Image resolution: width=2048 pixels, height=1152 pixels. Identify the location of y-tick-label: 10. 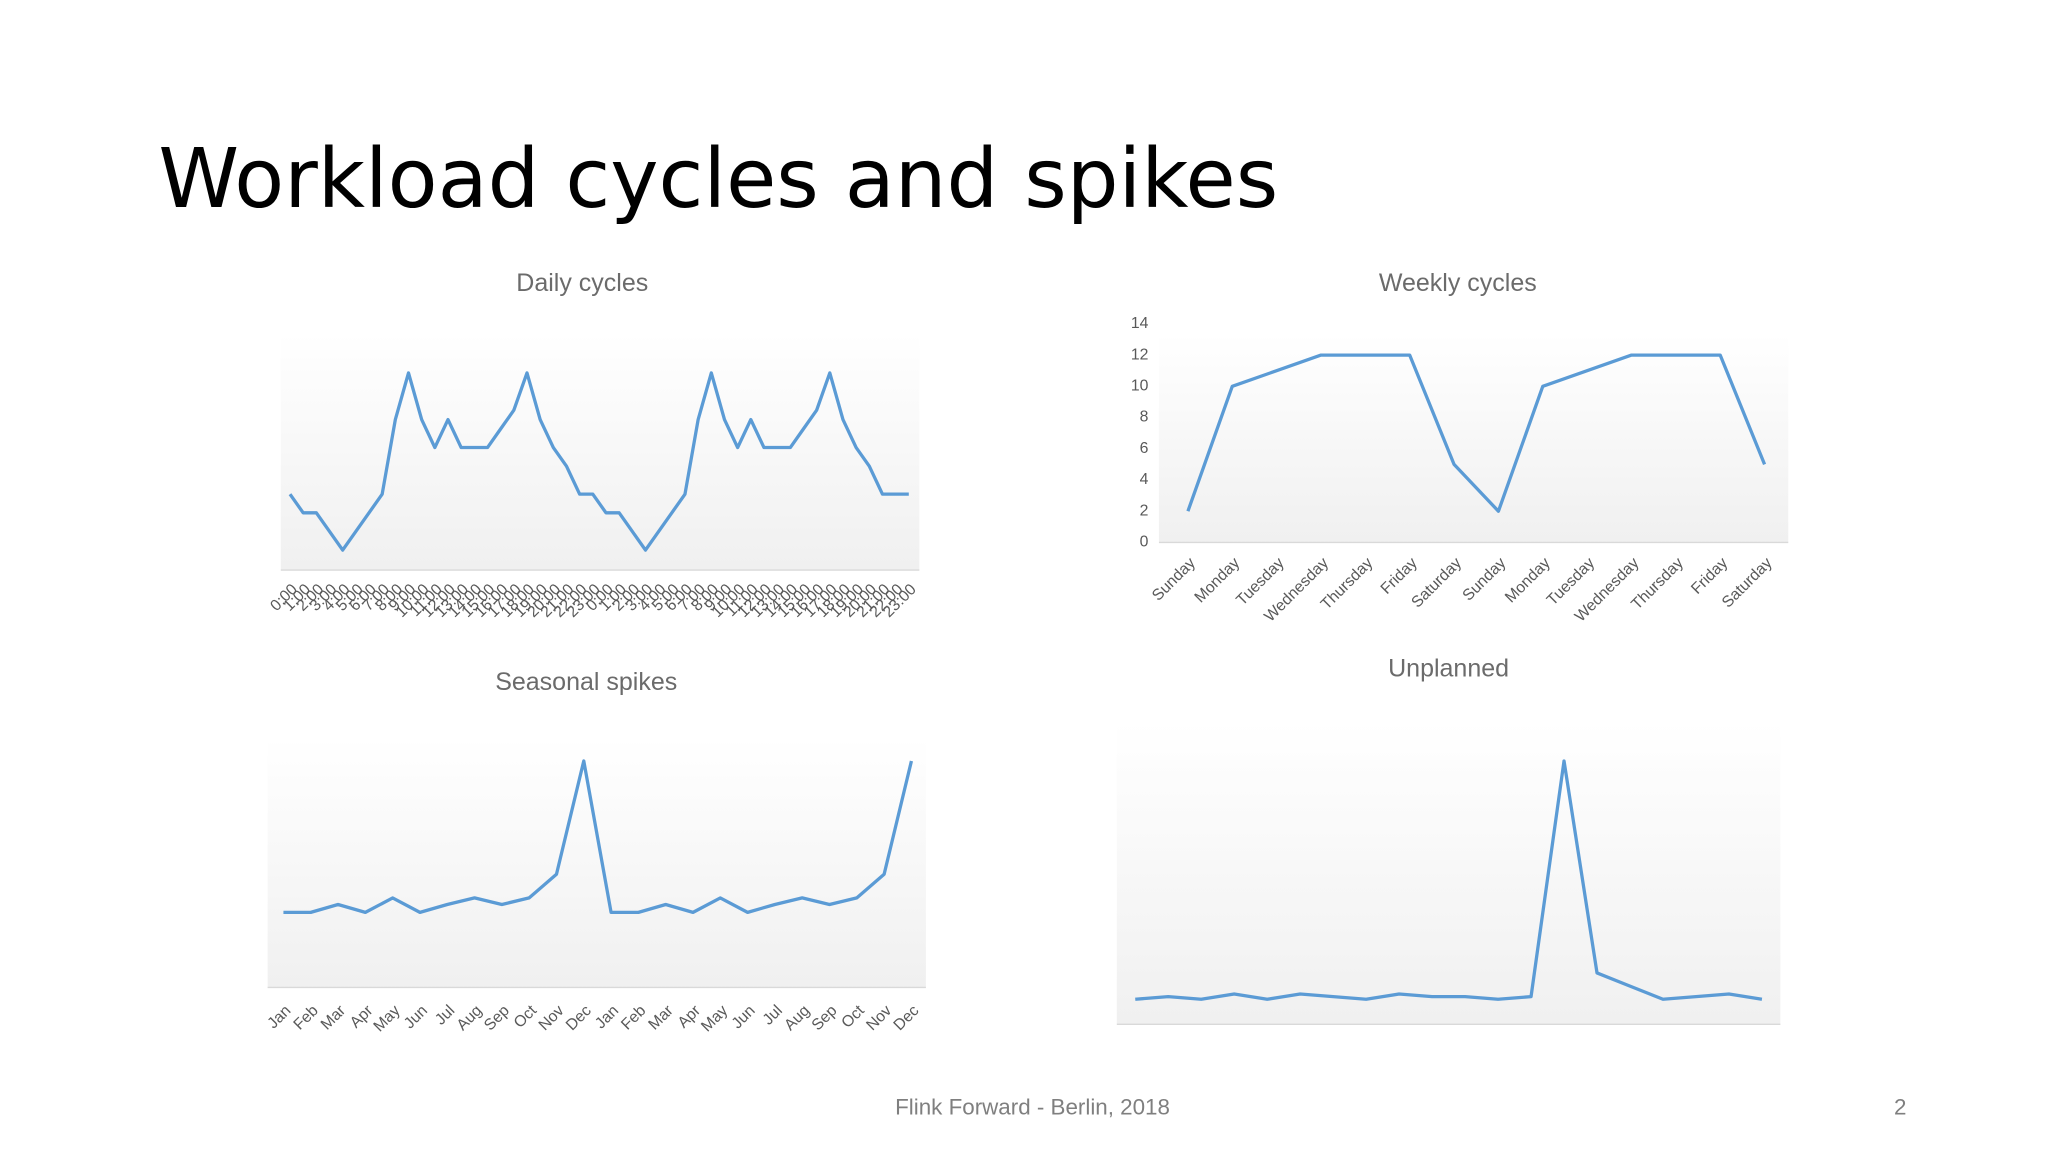
(1140, 385).